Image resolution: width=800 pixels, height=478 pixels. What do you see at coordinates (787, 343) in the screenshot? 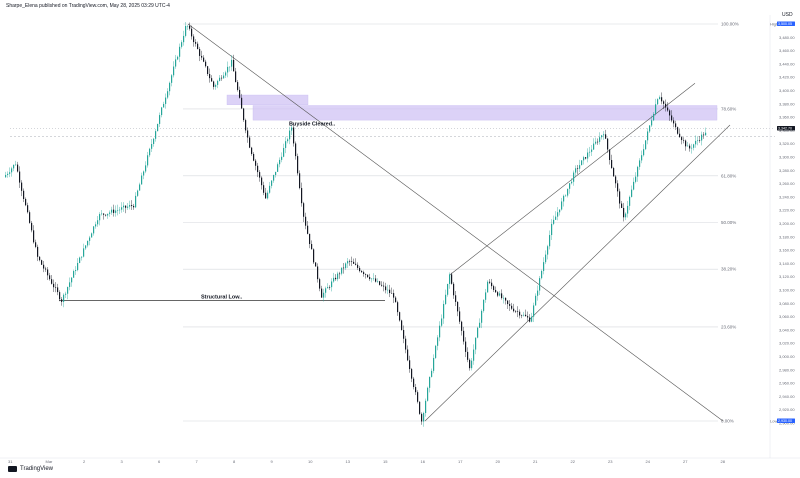
I see `y-tick-label: 3,020.00` at bounding box center [787, 343].